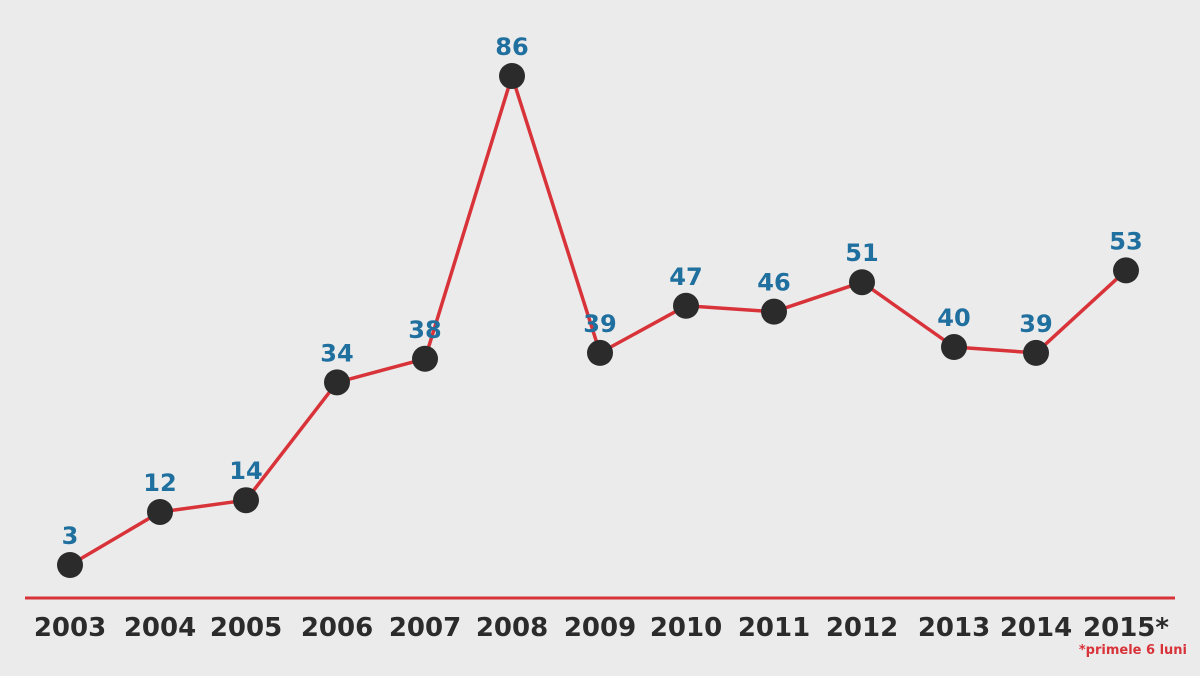 This screenshot has height=676, width=1200. I want to click on data-point-2014, so click(1036, 352).